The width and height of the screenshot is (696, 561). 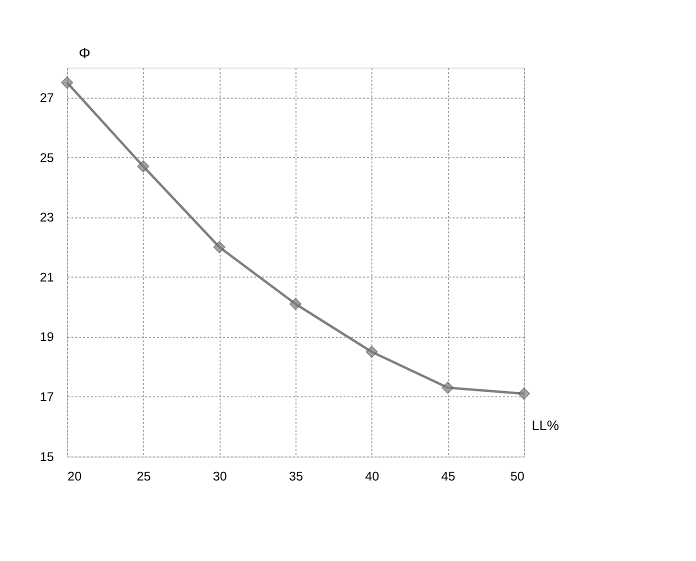 What do you see at coordinates (545, 426) in the screenshot?
I see `x-axis-title: LL%` at bounding box center [545, 426].